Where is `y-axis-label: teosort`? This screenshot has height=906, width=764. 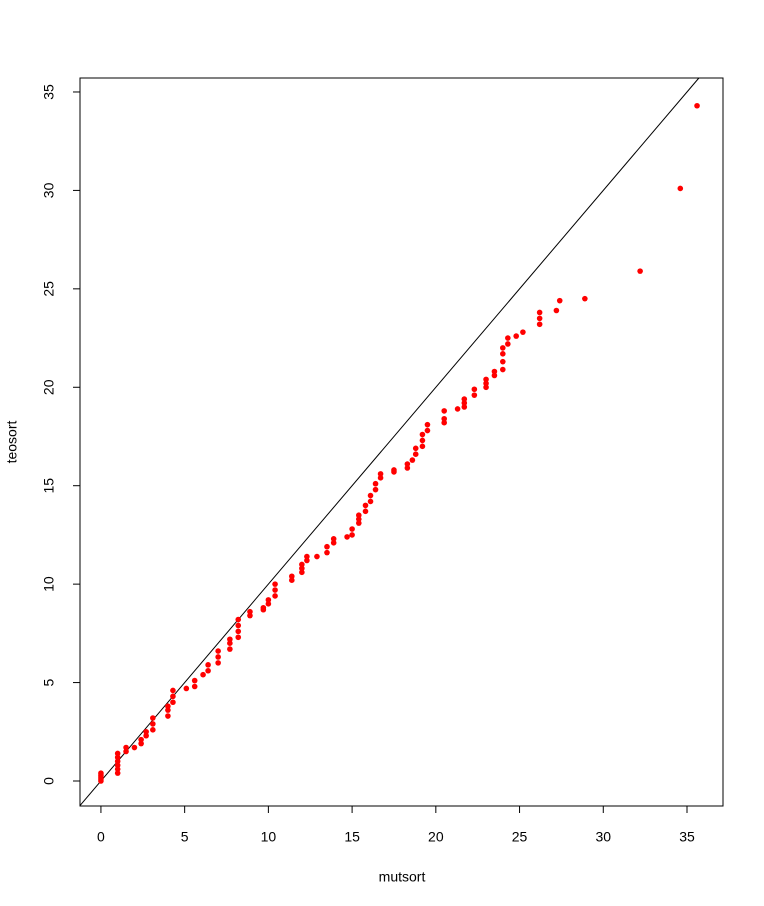 y-axis-label: teosort is located at coordinates (12, 441).